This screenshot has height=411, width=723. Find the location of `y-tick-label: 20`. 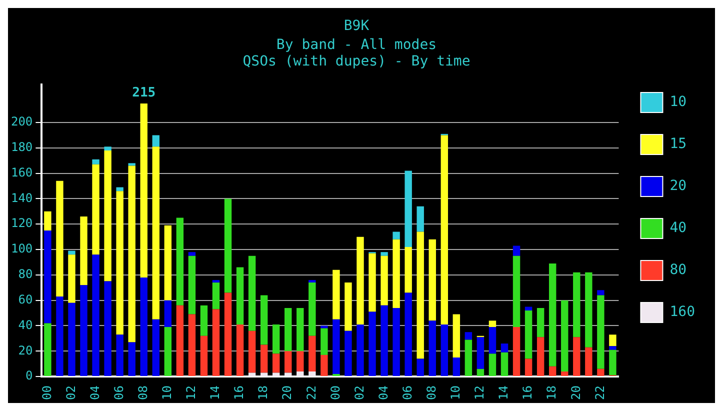

y-tick-label: 20 is located at coordinates (25, 350).